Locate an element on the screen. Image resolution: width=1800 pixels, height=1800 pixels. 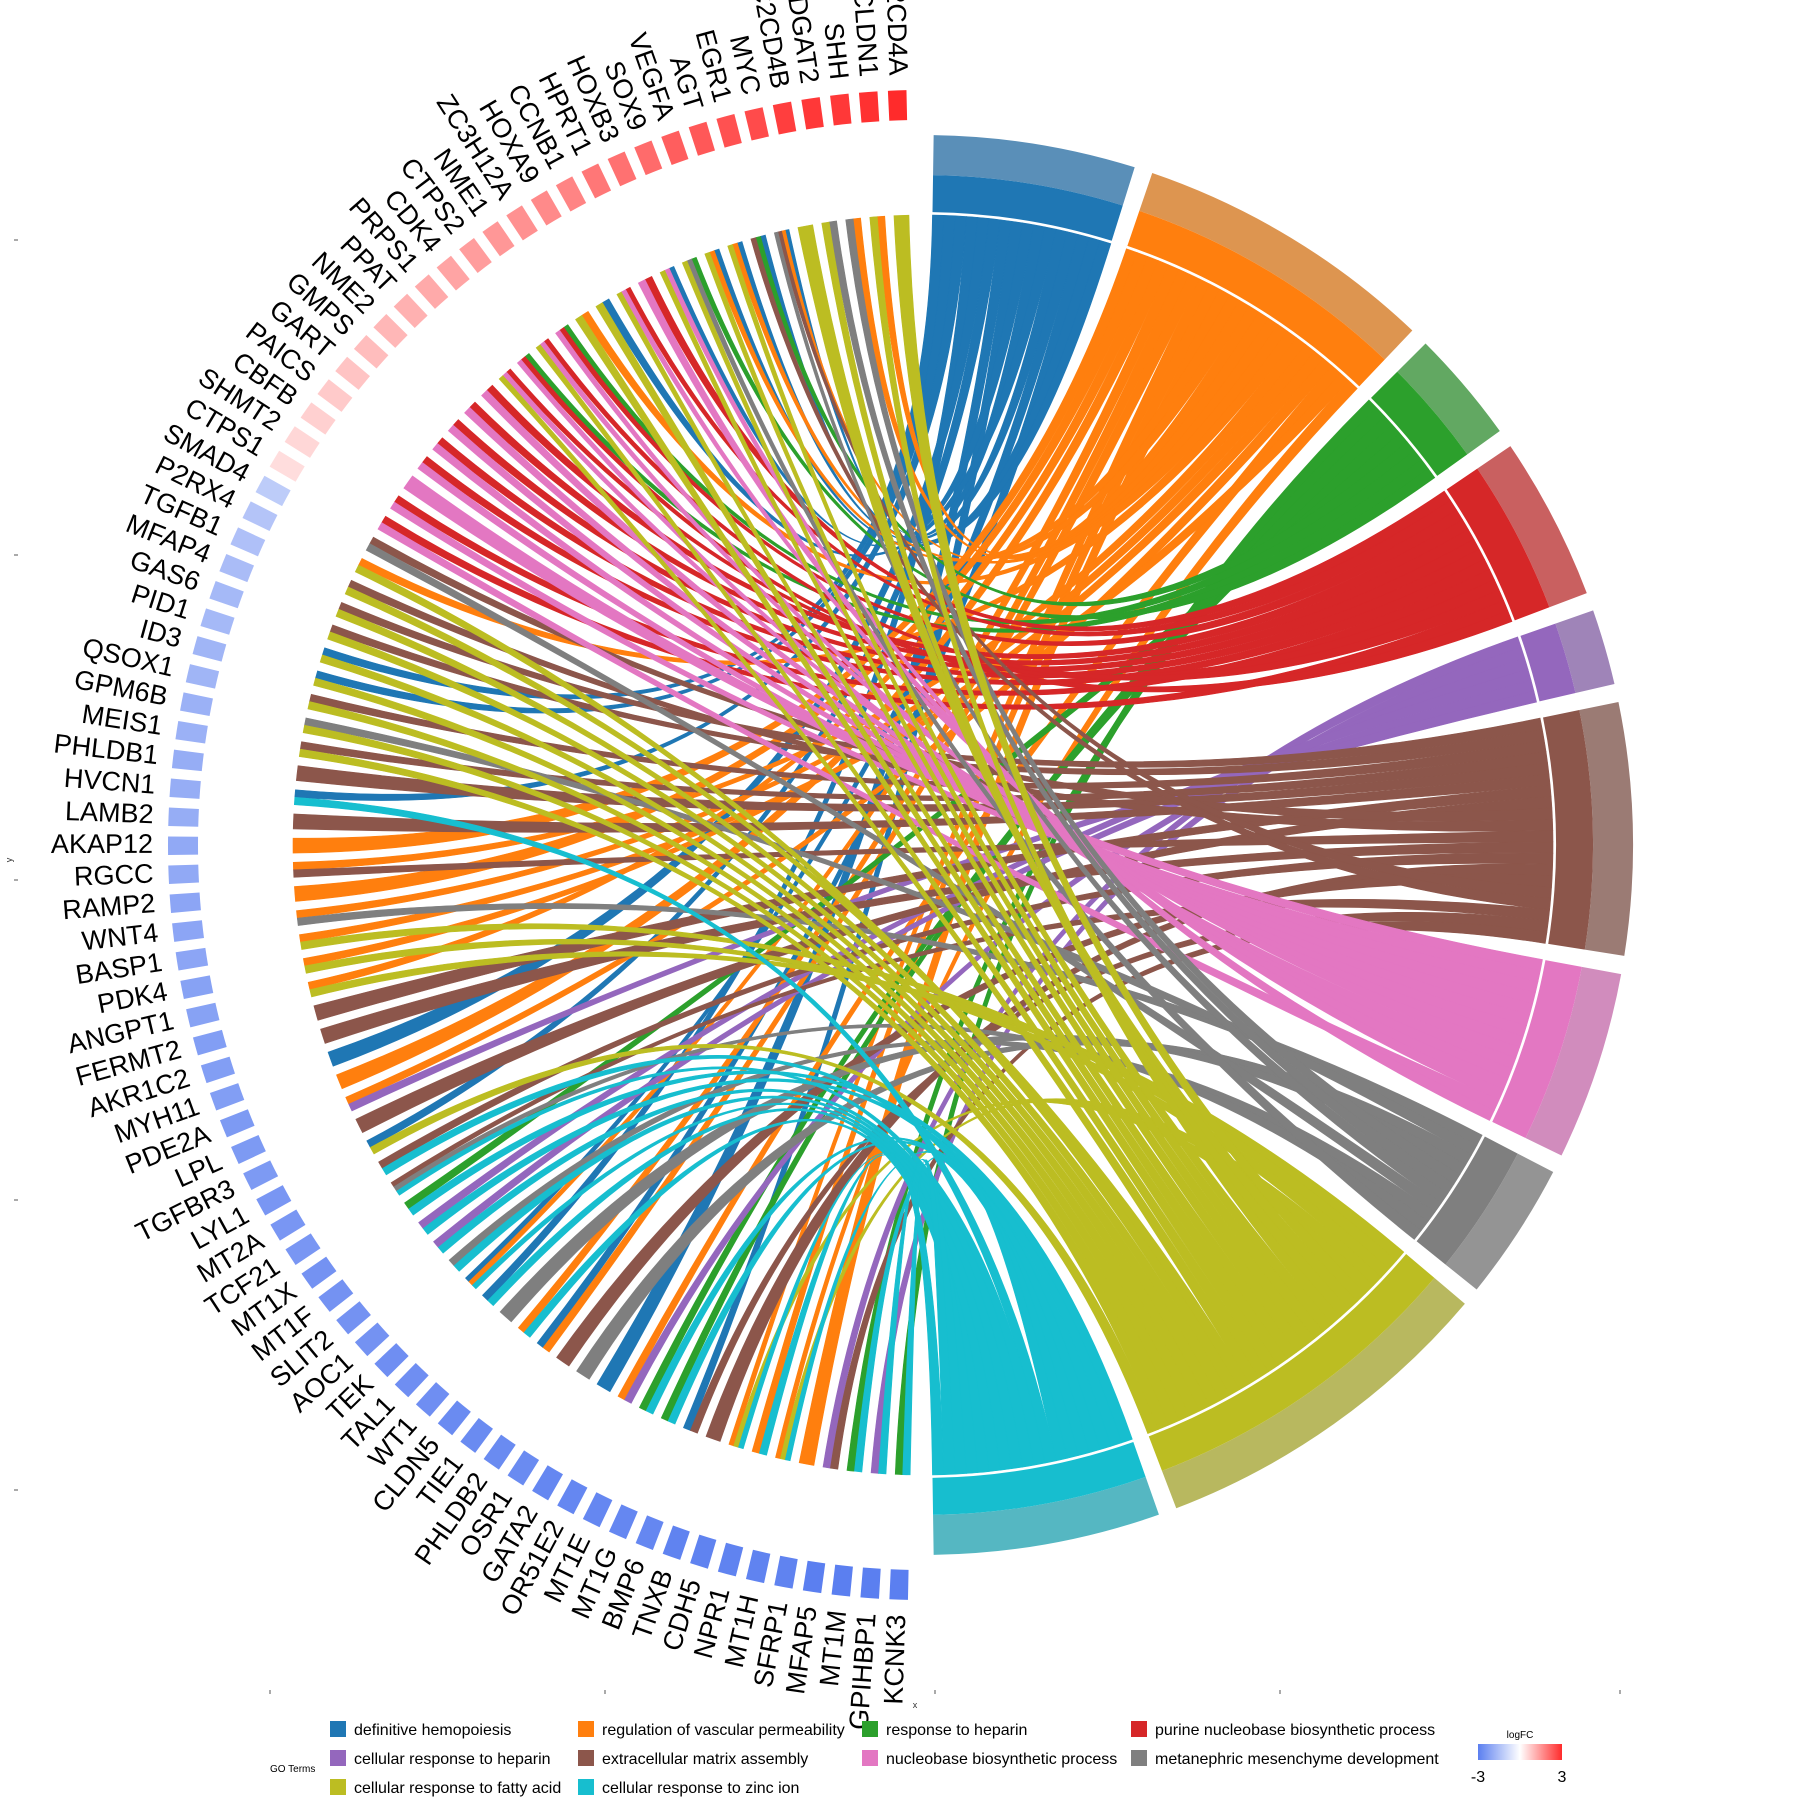
gene-tick-SHH is located at coordinates (841, 109).